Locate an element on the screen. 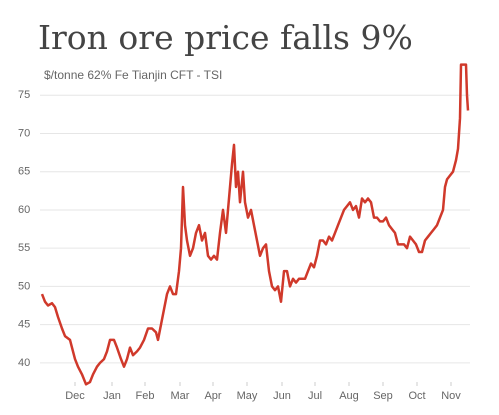 This screenshot has height=415, width=499. x-tick-label: Nov is located at coordinates (451, 396).